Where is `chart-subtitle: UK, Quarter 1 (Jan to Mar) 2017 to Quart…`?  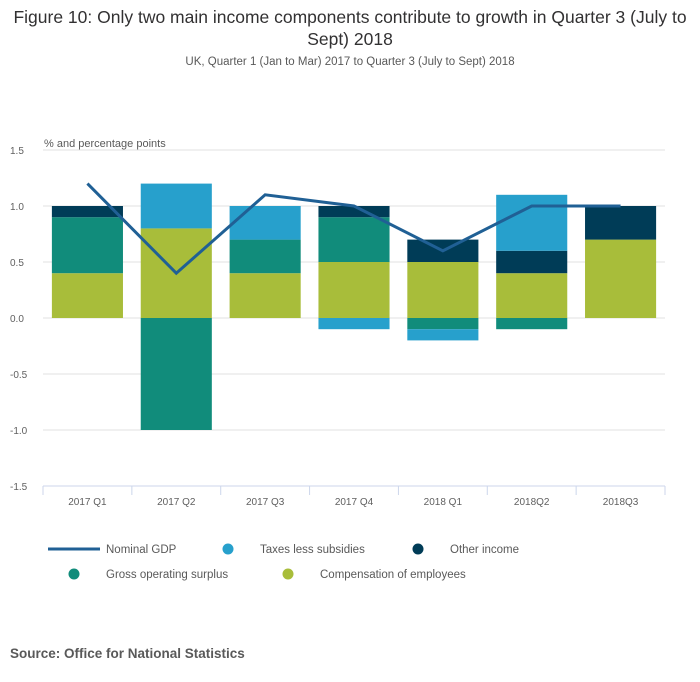 chart-subtitle: UK, Quarter 1 (Jan to Mar) 2017 to Quart… is located at coordinates (350, 62).